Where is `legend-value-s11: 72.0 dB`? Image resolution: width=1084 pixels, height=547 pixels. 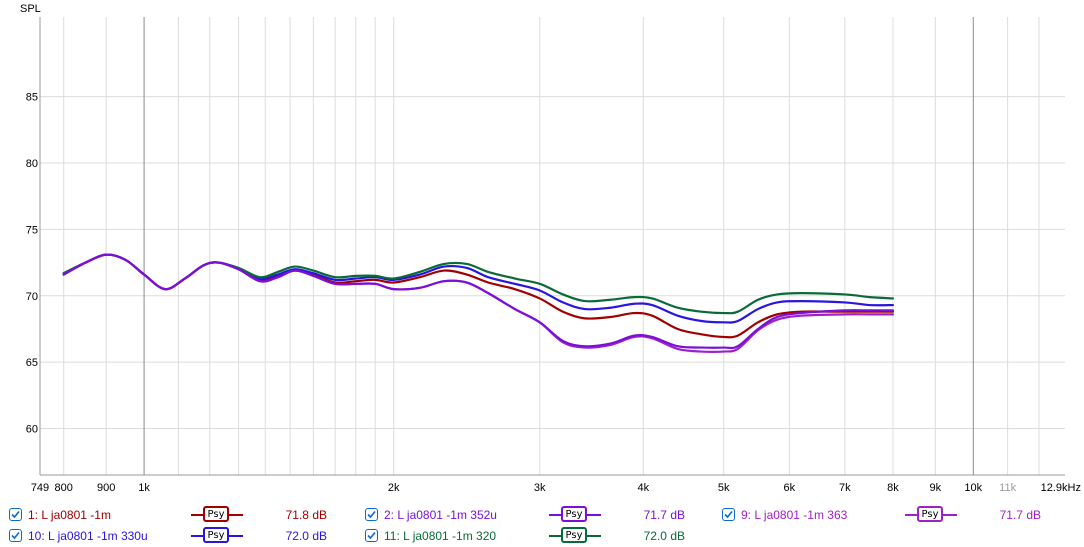
legend-value-s11: 72.0 dB is located at coordinates (664, 536).